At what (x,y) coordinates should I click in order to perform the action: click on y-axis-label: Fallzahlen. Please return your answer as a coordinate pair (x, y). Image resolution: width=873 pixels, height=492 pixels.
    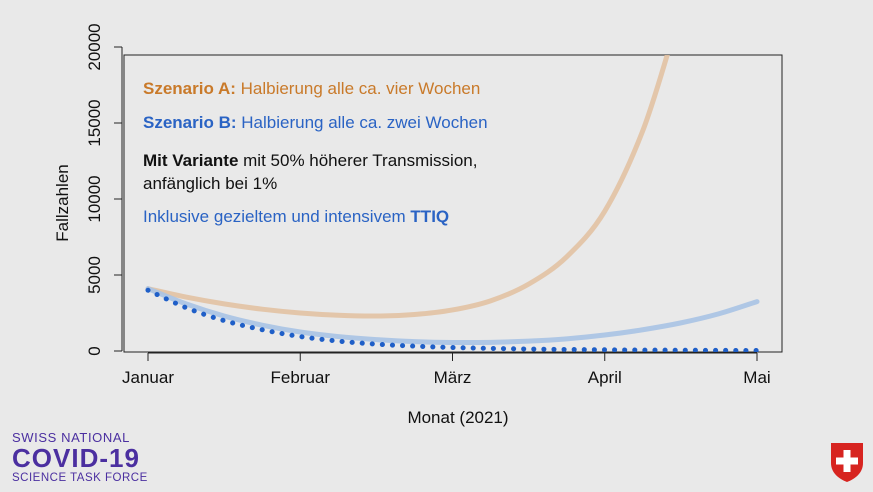
    Looking at the image, I should click on (62, 203).